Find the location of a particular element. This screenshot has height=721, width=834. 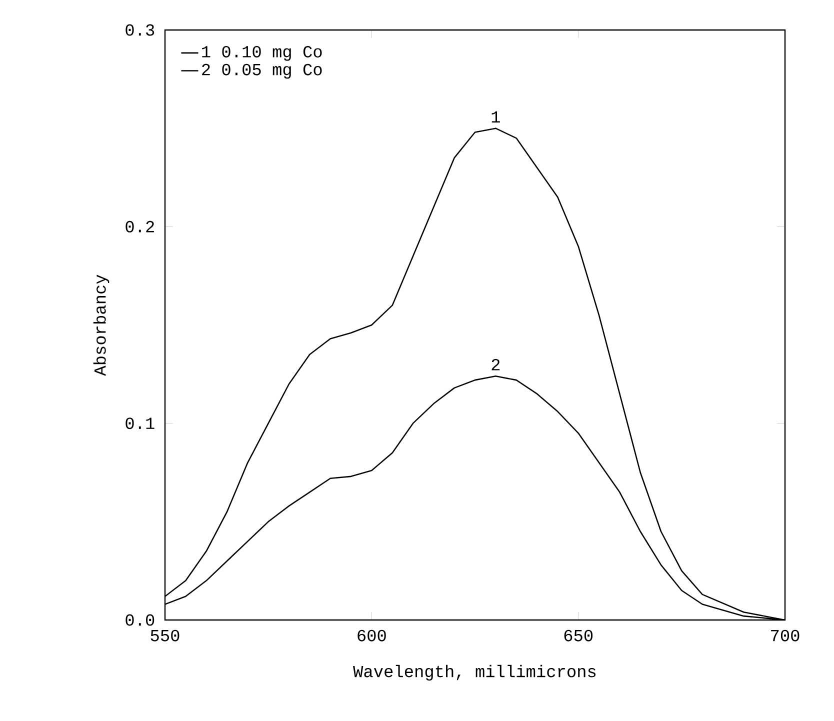

annotation: 2 is located at coordinates (496, 364).